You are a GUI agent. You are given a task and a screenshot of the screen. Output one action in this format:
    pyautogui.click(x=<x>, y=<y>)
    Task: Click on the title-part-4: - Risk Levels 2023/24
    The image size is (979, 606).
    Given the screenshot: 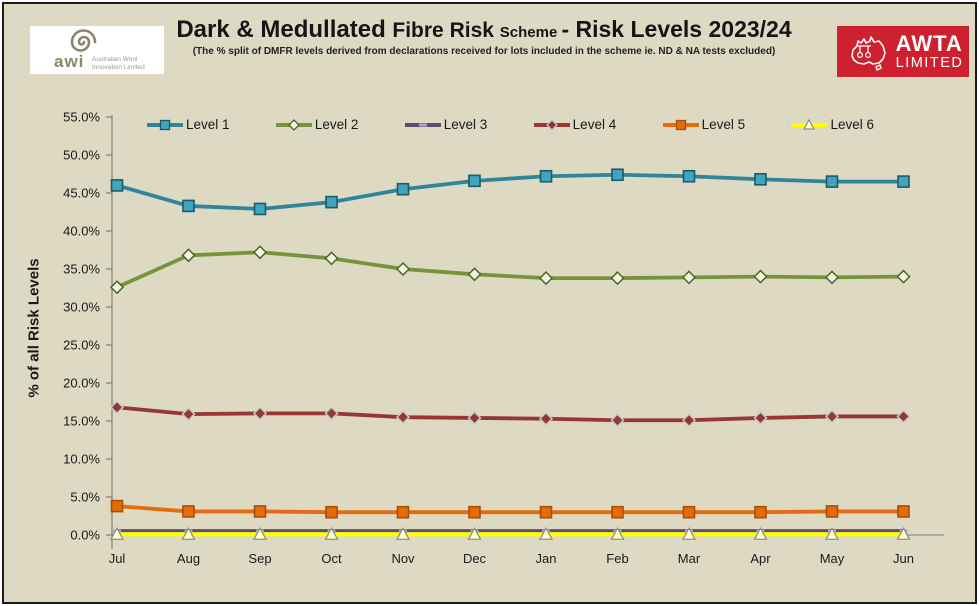 What is the action you would take?
    pyautogui.click(x=676, y=29)
    